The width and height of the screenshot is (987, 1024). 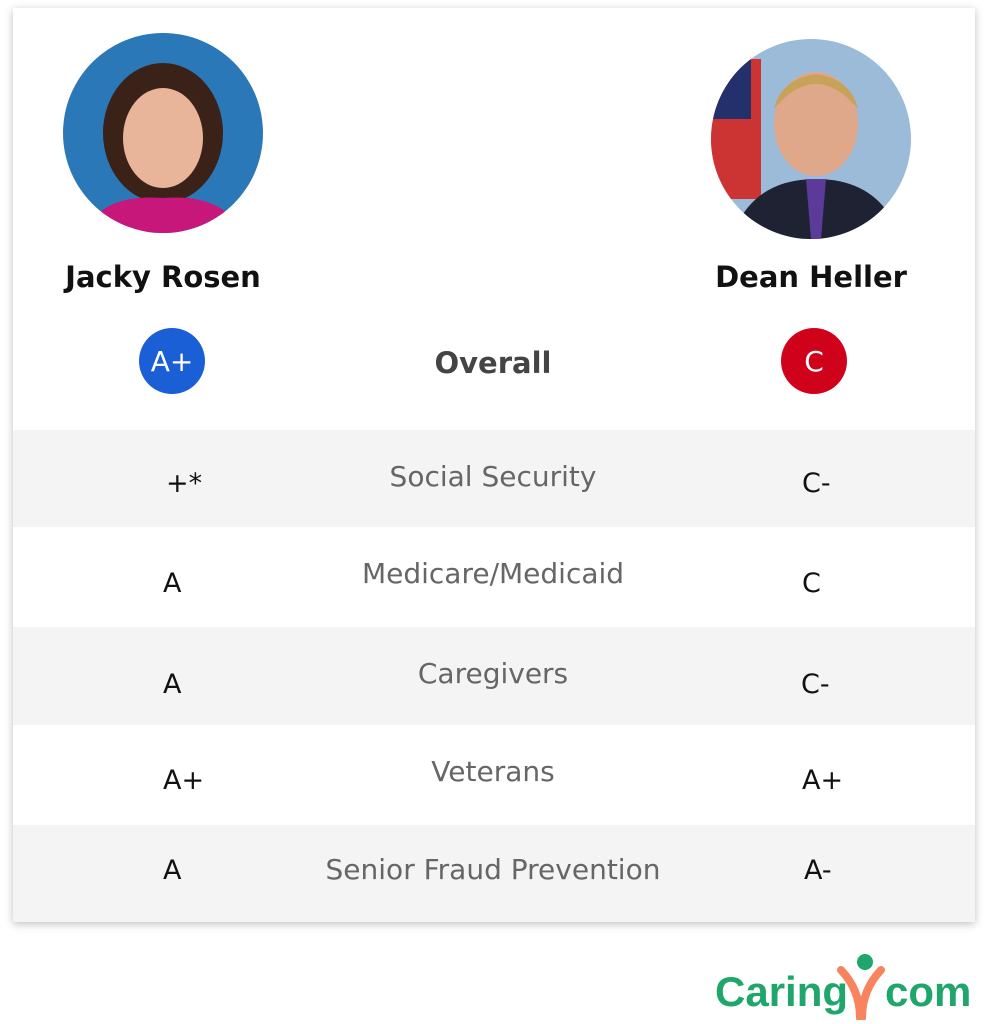 What do you see at coordinates (184, 483) in the screenshot?
I see `left-grade: +*` at bounding box center [184, 483].